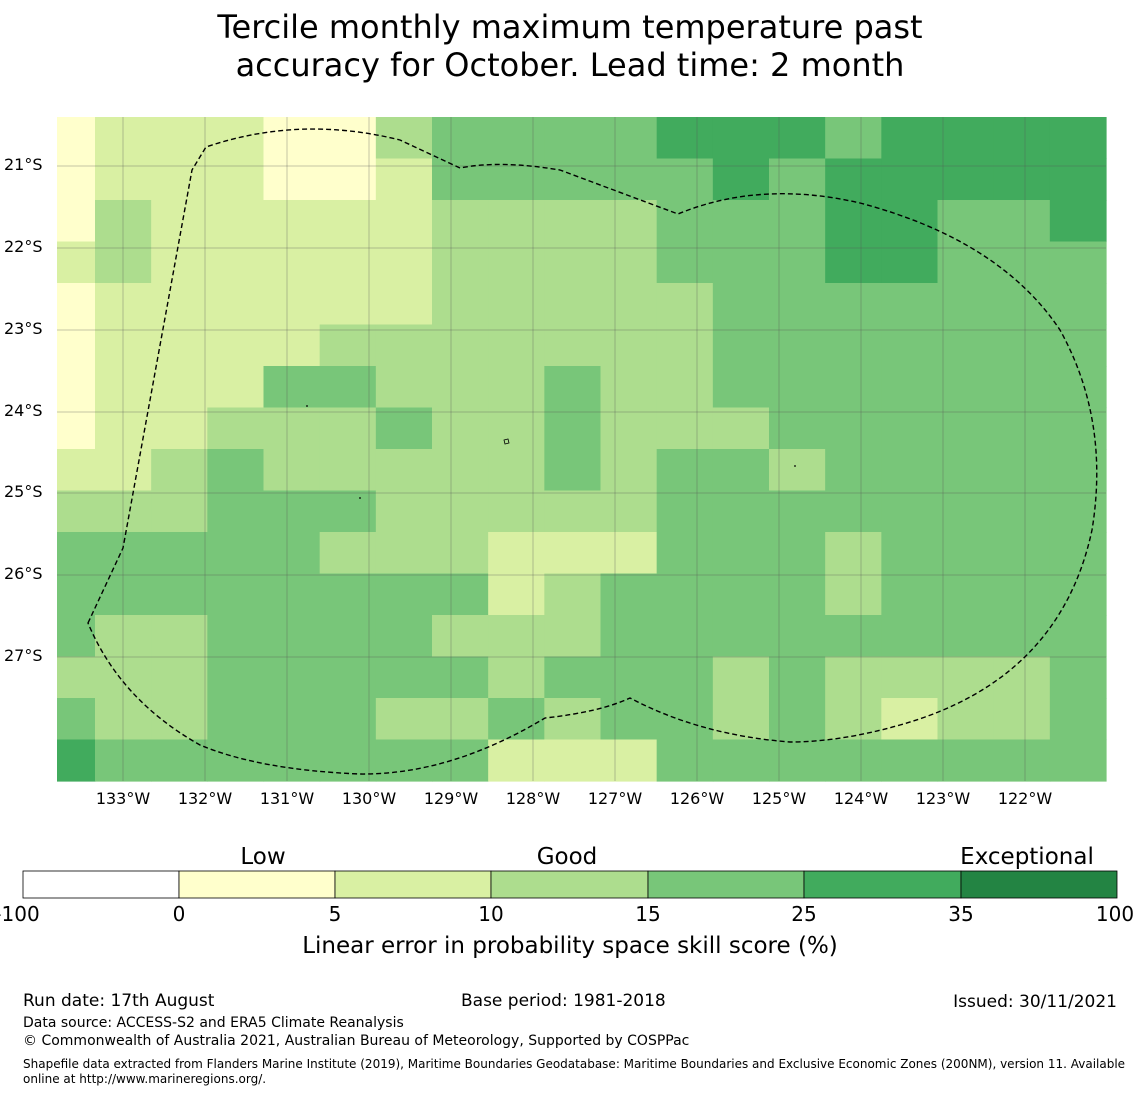 This screenshot has height=1095, width=1140. I want to click on lon-tick-label: 124°W, so click(861, 798).